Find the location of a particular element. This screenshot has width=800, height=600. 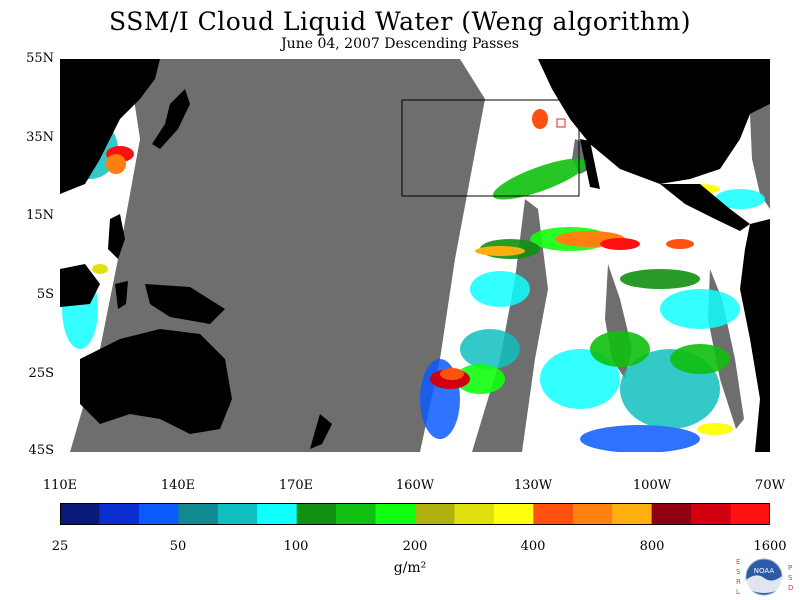

noaa-emblem-icon: NOAA is located at coordinates (764, 577).